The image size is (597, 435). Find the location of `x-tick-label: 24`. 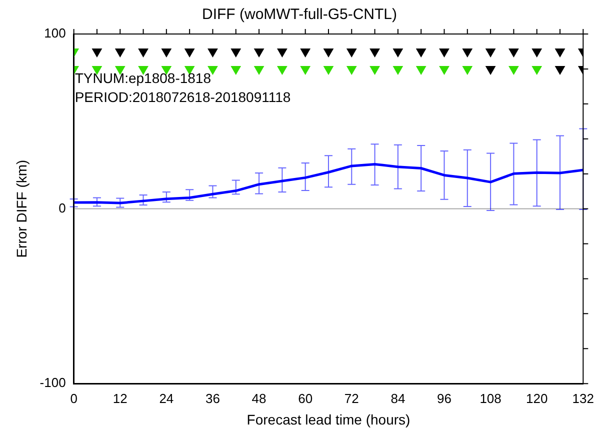

x-tick-label: 24 is located at coordinates (166, 398).